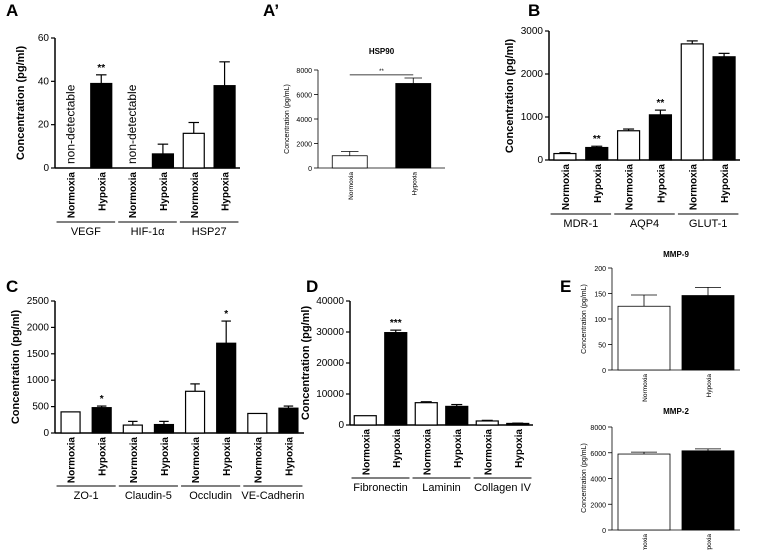  Describe the element at coordinates (580, 224) in the screenshot. I see `group-label: MDR-1` at that location.